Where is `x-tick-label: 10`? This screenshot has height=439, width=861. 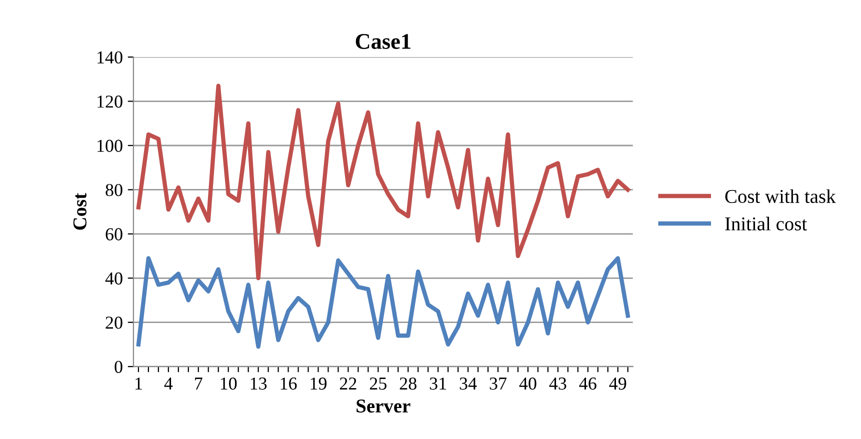
x-tick-label: 10 is located at coordinates (228, 384).